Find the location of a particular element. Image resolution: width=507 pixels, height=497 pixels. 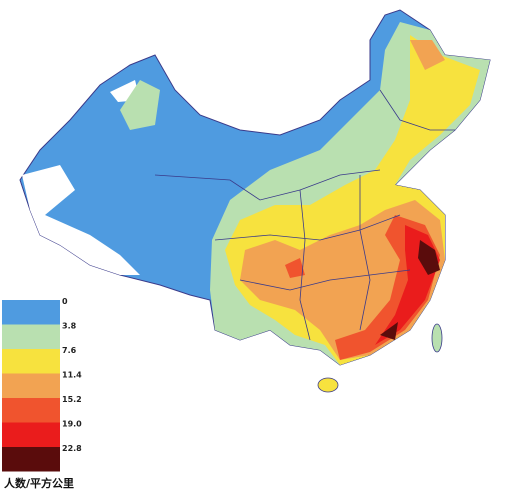

region-orange is located at coordinates (427, 55).